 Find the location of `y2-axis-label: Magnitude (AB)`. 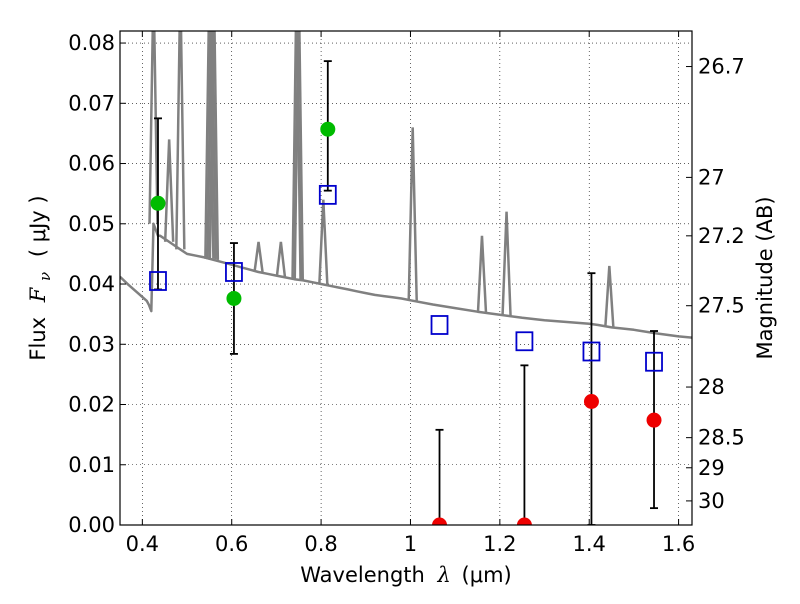

y2-axis-label: Magnitude (AB) is located at coordinates (765, 277).